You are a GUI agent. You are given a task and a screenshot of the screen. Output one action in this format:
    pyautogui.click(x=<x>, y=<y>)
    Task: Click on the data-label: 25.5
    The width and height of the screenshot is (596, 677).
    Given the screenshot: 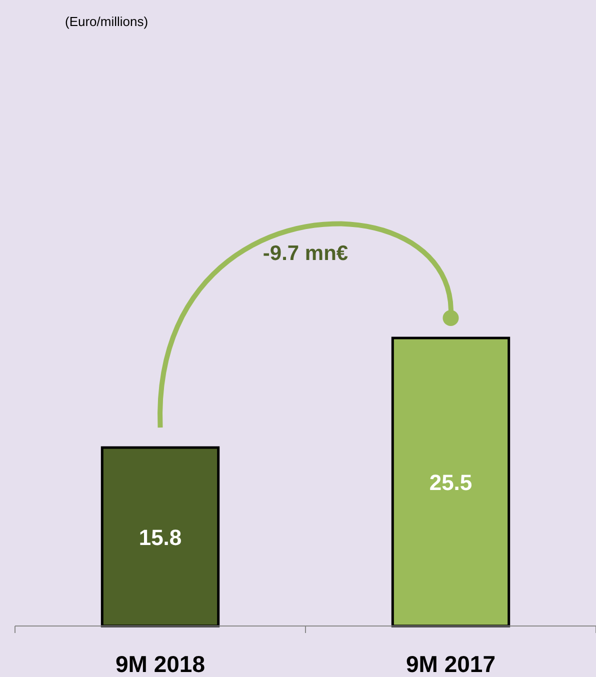 What is the action you would take?
    pyautogui.click(x=450, y=482)
    